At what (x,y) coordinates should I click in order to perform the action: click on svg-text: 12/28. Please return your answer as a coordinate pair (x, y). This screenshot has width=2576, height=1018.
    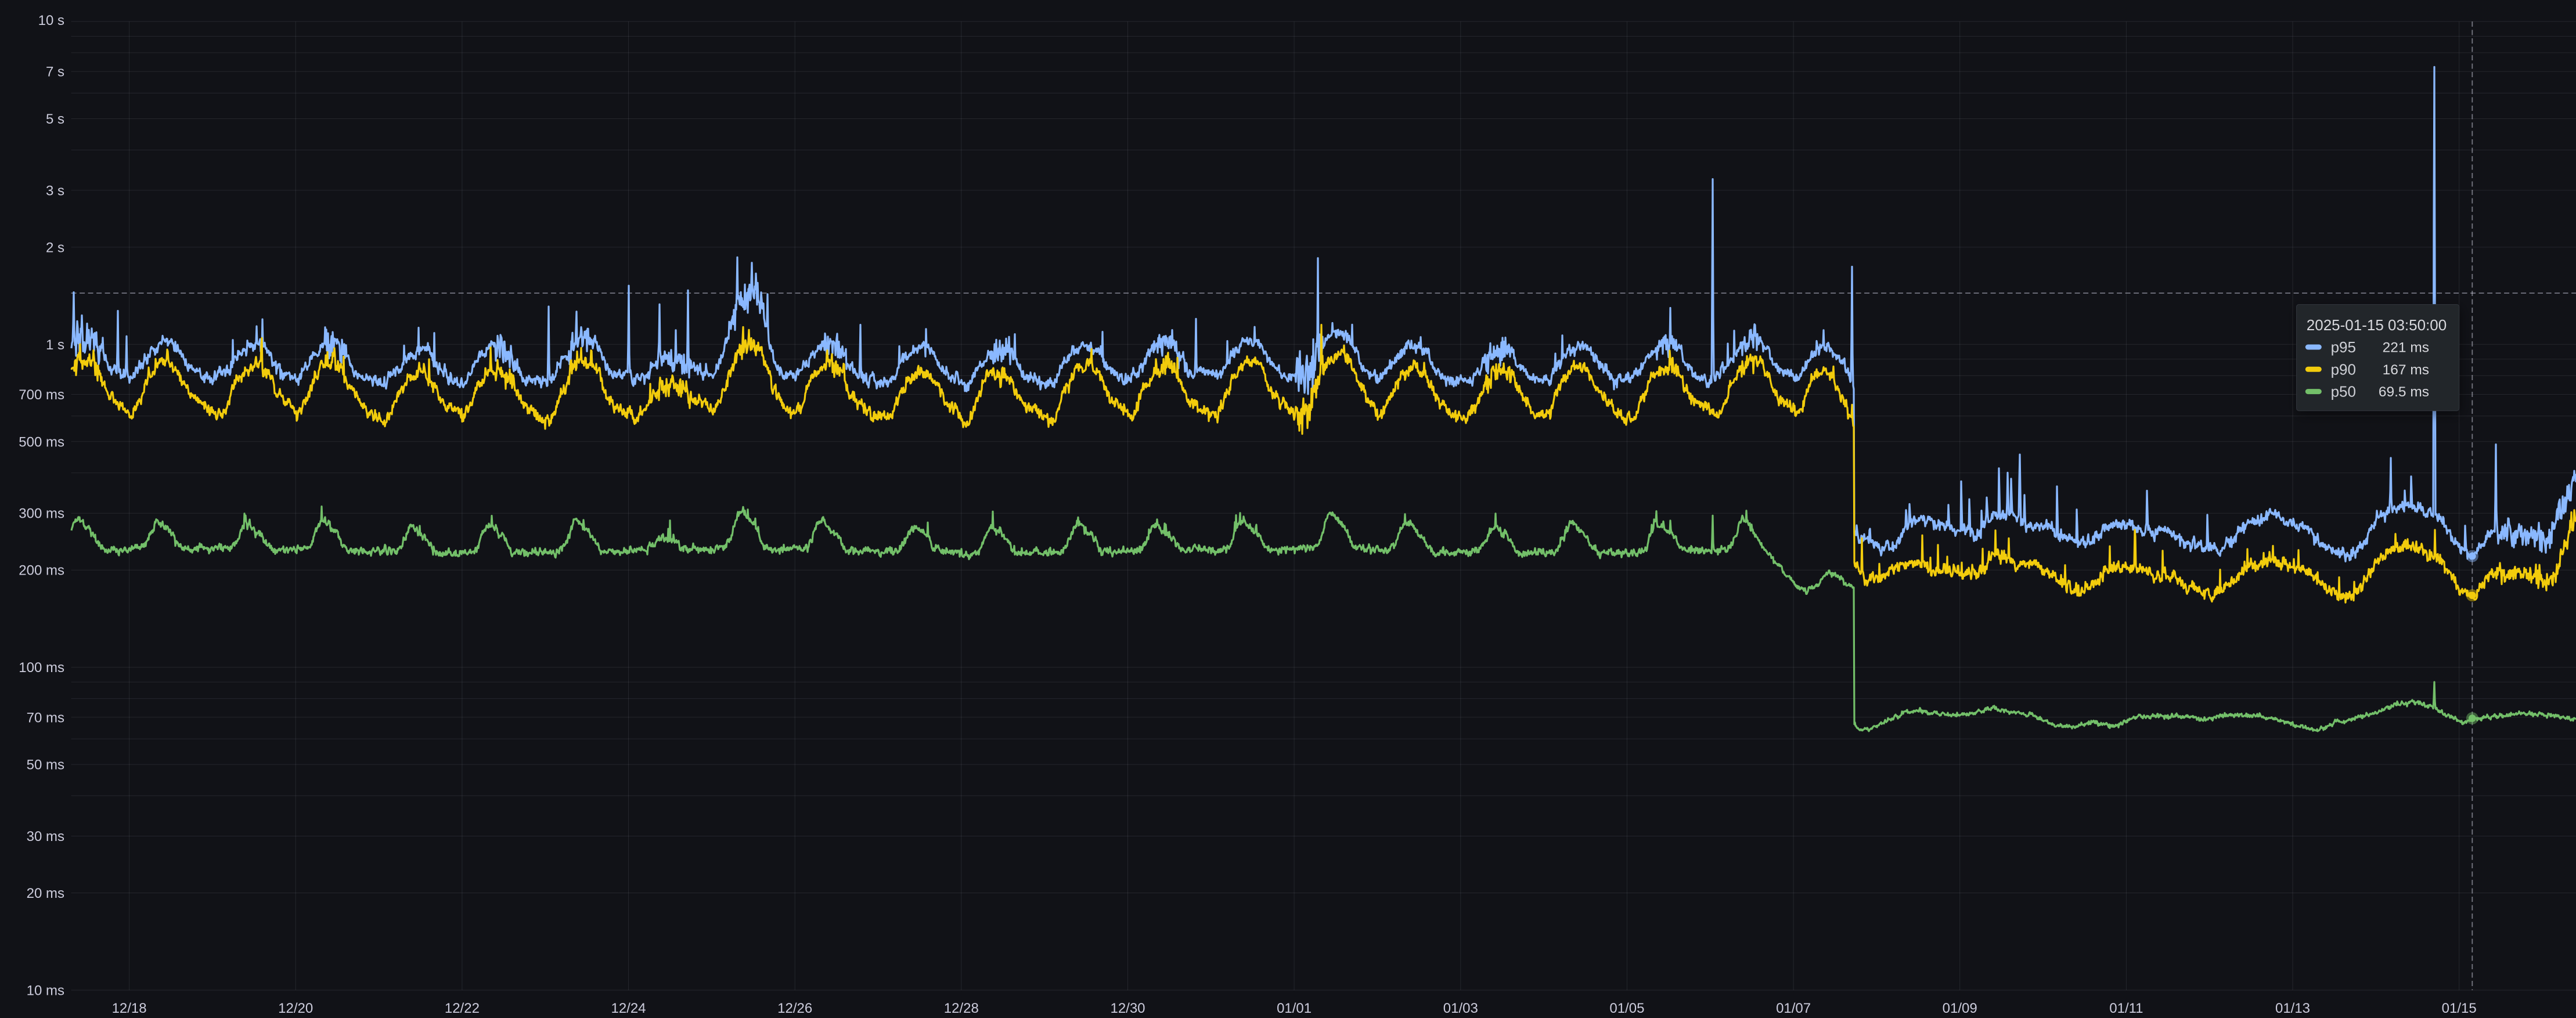
    Looking at the image, I should click on (961, 1009).